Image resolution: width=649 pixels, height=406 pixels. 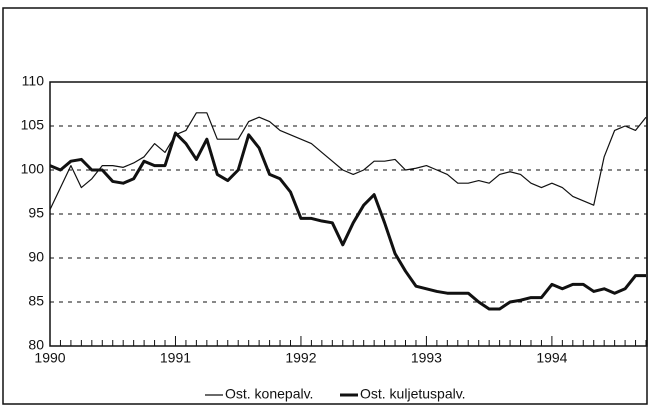 What do you see at coordinates (551, 358) in the screenshot?
I see `x-tick-label: 1994` at bounding box center [551, 358].